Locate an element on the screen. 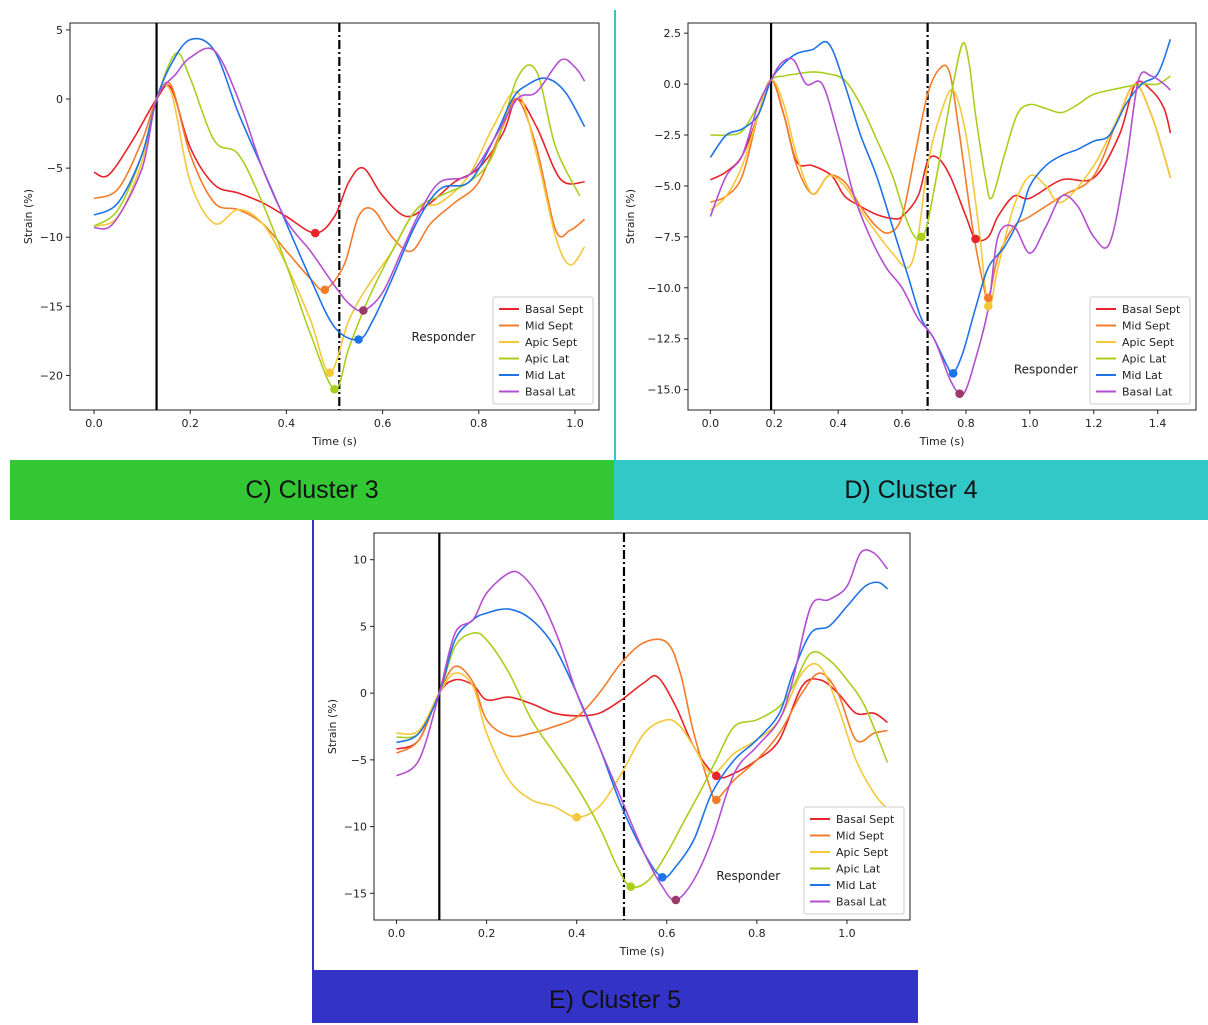 This screenshot has width=1208, height=1025. y-tick-label: 0 is located at coordinates (363, 693).